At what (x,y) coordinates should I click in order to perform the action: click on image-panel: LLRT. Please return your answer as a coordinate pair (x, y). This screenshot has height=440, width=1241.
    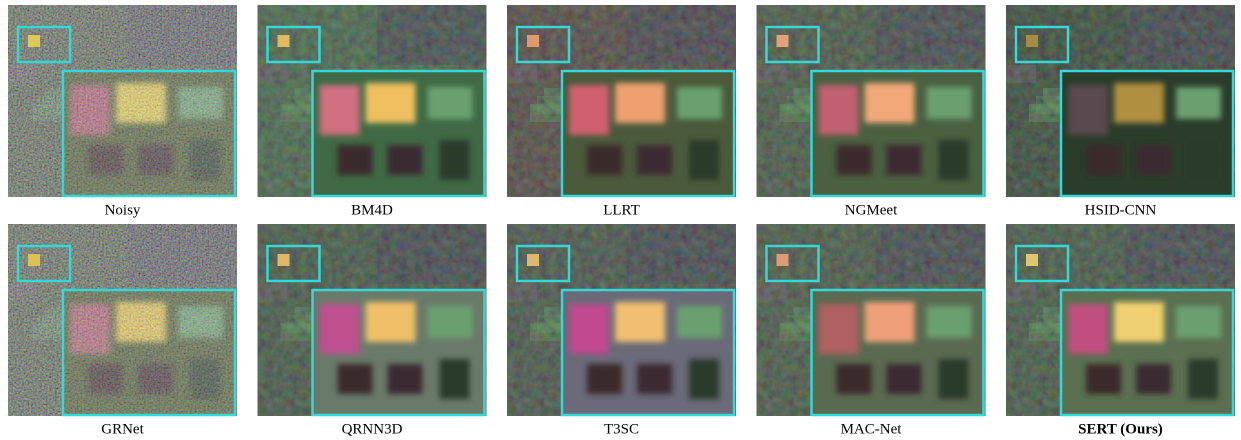
    Looking at the image, I should click on (621, 111).